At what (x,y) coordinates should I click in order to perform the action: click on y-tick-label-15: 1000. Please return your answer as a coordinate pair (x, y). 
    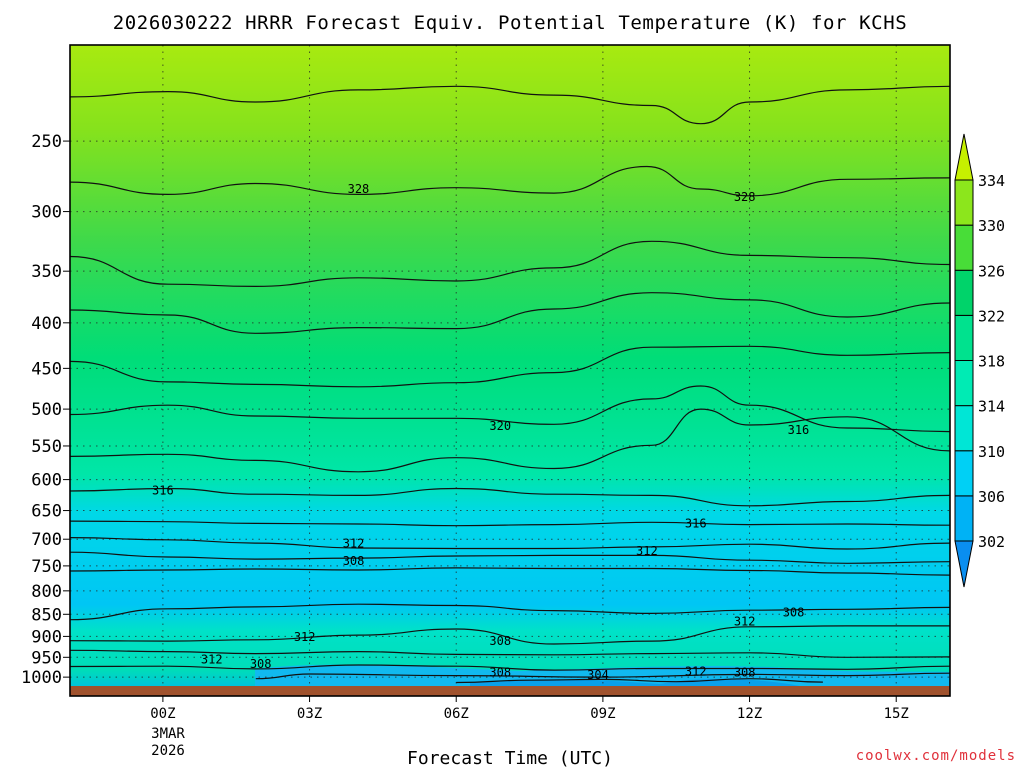
    Looking at the image, I should click on (41, 678).